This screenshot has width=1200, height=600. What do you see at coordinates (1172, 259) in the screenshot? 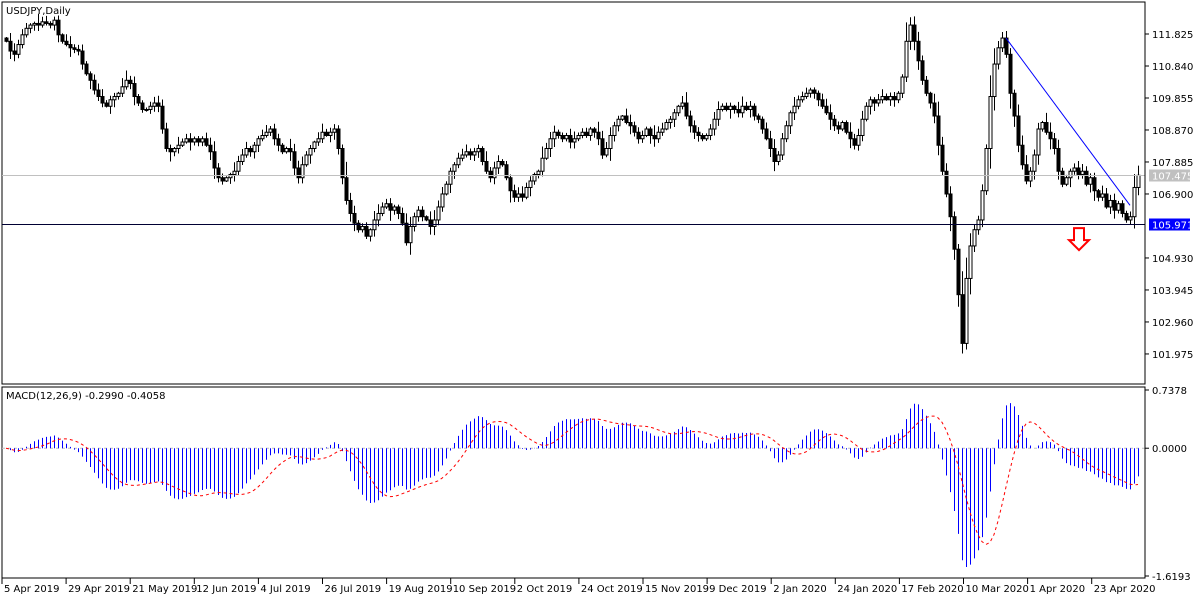
I see `price-tick-label: 104.930` at bounding box center [1172, 259].